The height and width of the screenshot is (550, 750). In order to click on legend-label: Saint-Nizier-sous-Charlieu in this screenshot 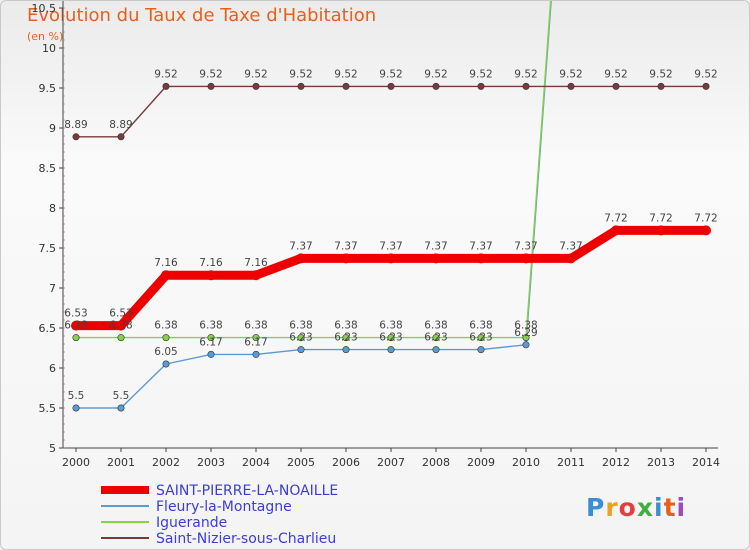, I will do `click(246, 539)`.